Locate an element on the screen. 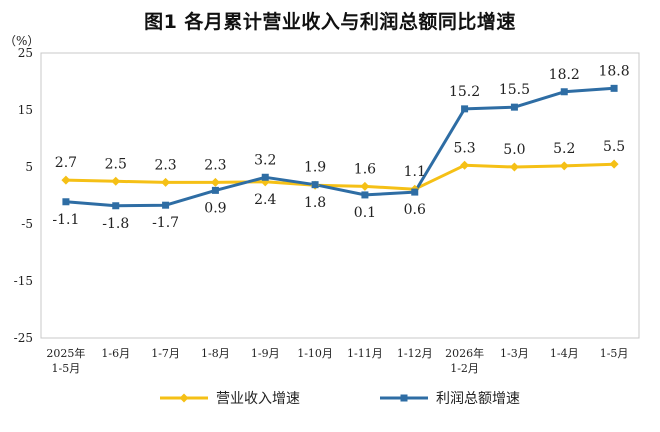 This screenshot has height=432, width=660. y-tick-label: -15 is located at coordinates (23, 281).